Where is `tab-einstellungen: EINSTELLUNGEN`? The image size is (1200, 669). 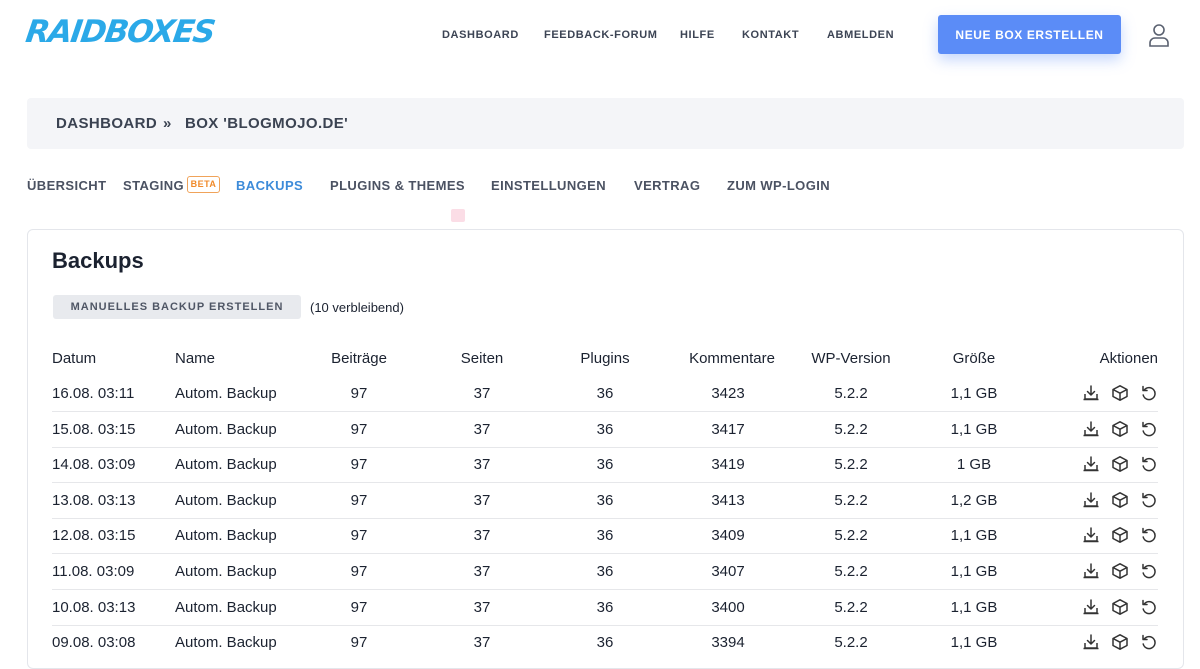
tab-einstellungen: EINSTELLUNGEN is located at coordinates (548, 185).